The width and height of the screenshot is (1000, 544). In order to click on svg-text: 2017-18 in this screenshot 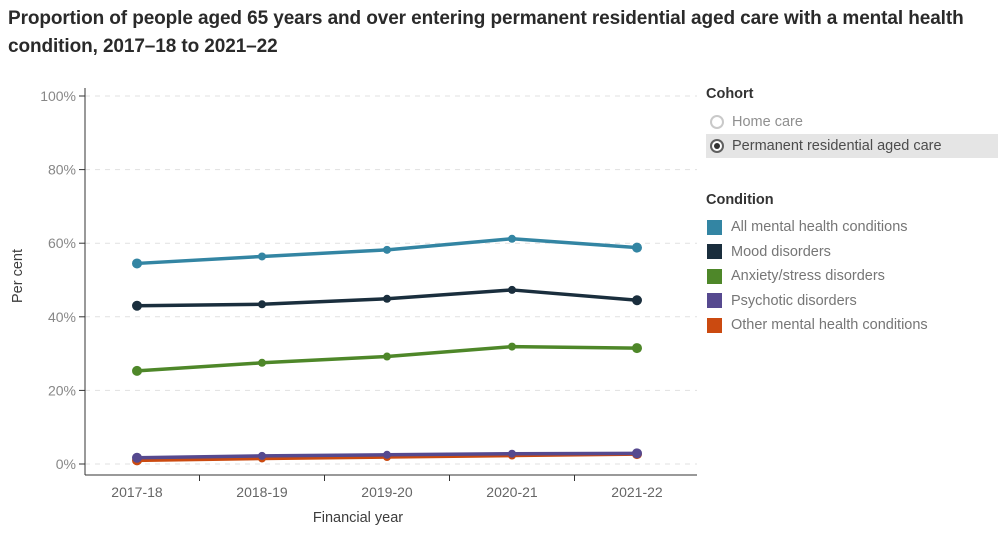, I will do `click(137, 492)`.